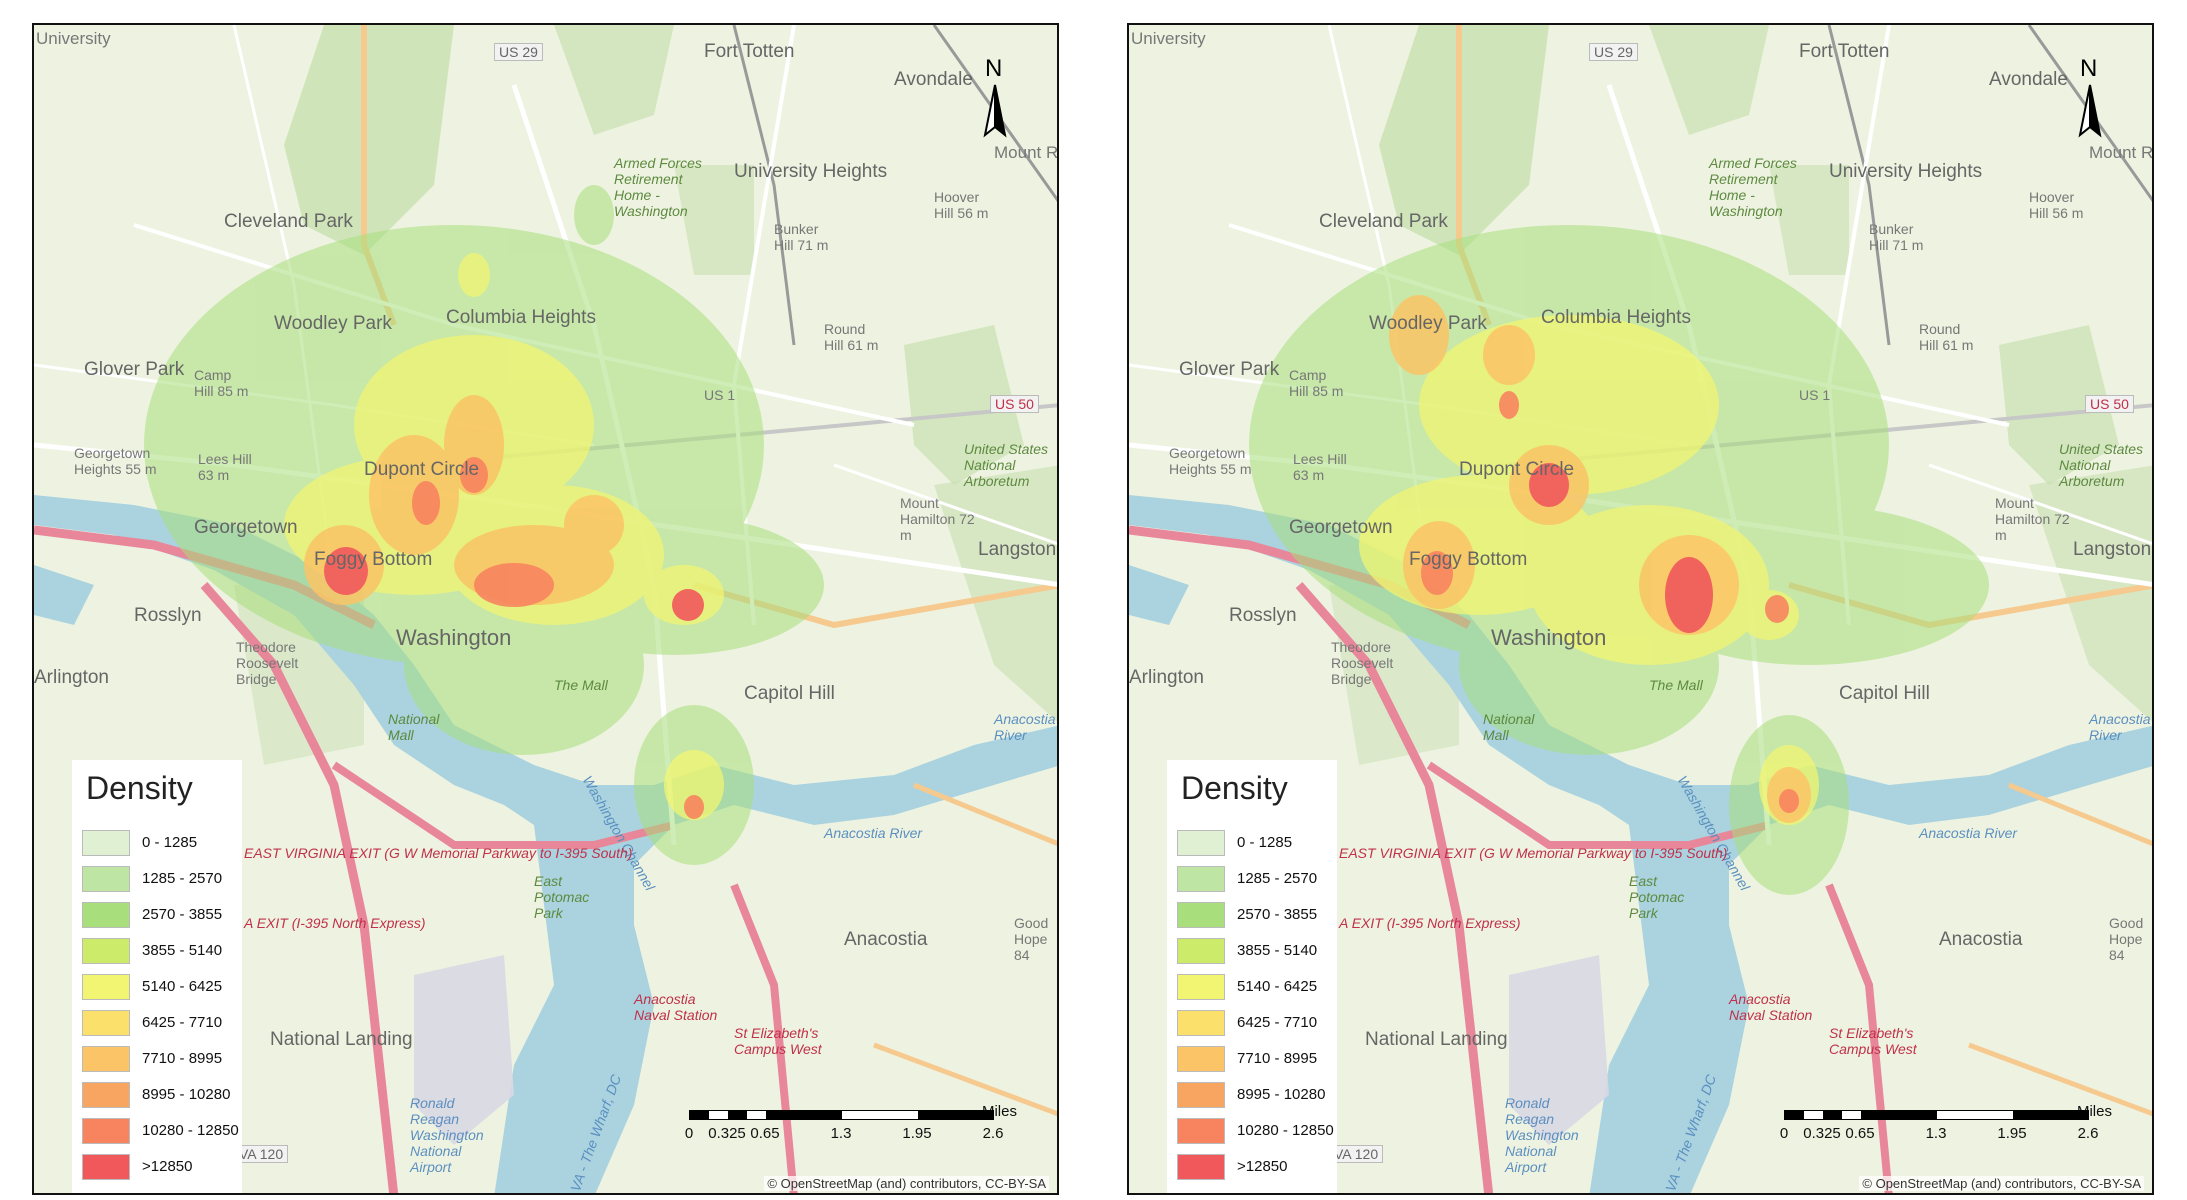  I want to click on north-arrow: N, so click(995, 105).